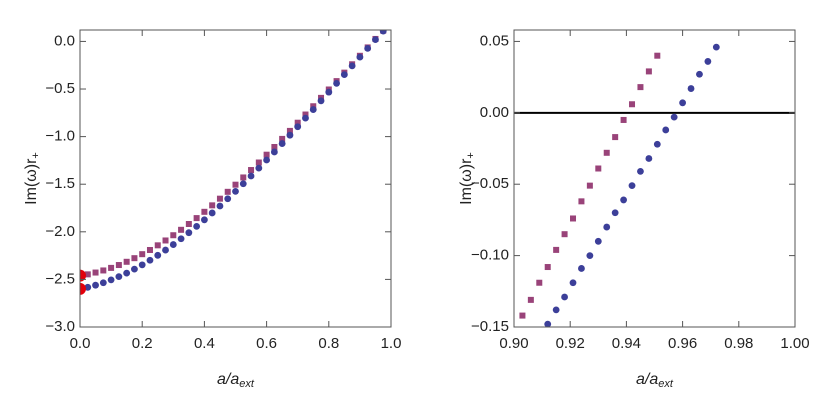 This screenshot has width=830, height=416. Describe the element at coordinates (490, 255) in the screenshot. I see `y-tick-label: −0.10` at that location.